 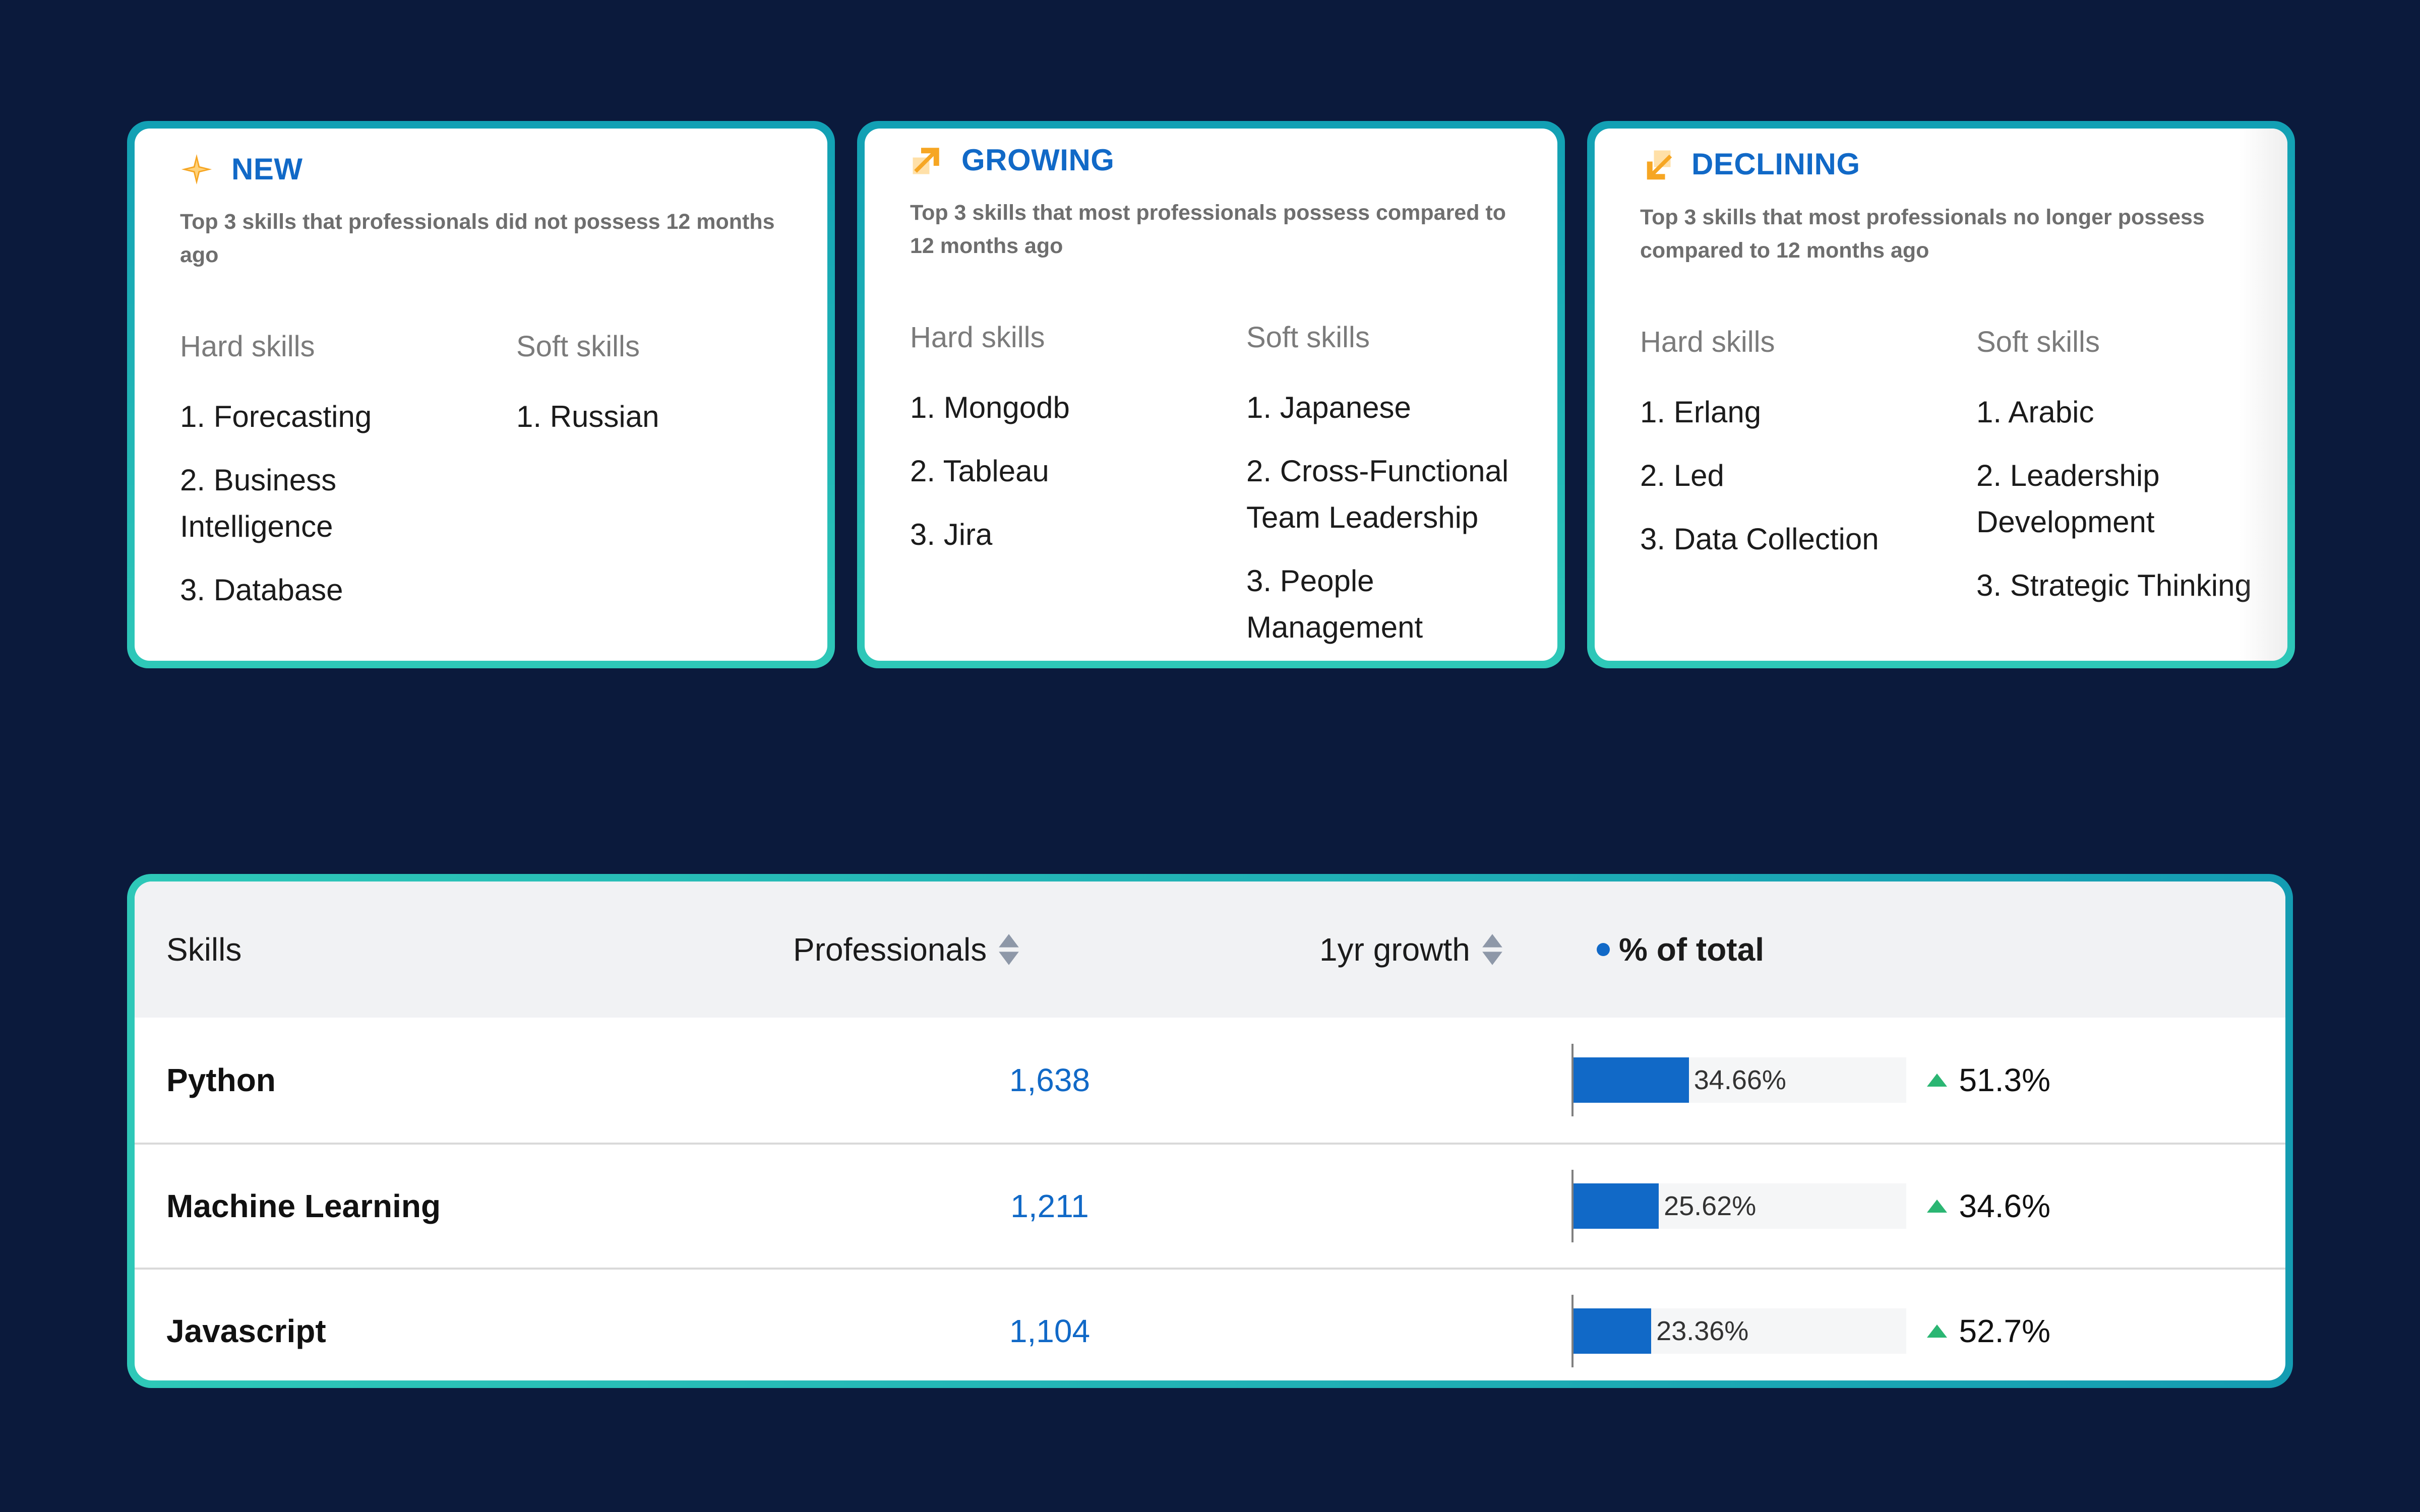 I want to click on table-row: Python 1,638 51.3% 34.66%, so click(x=1210, y=1080).